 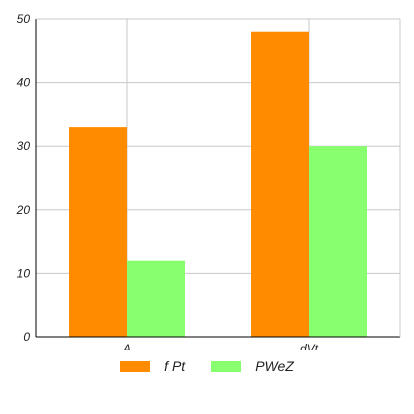 What do you see at coordinates (26, 337) in the screenshot?
I see `y-tick-label: 0` at bounding box center [26, 337].